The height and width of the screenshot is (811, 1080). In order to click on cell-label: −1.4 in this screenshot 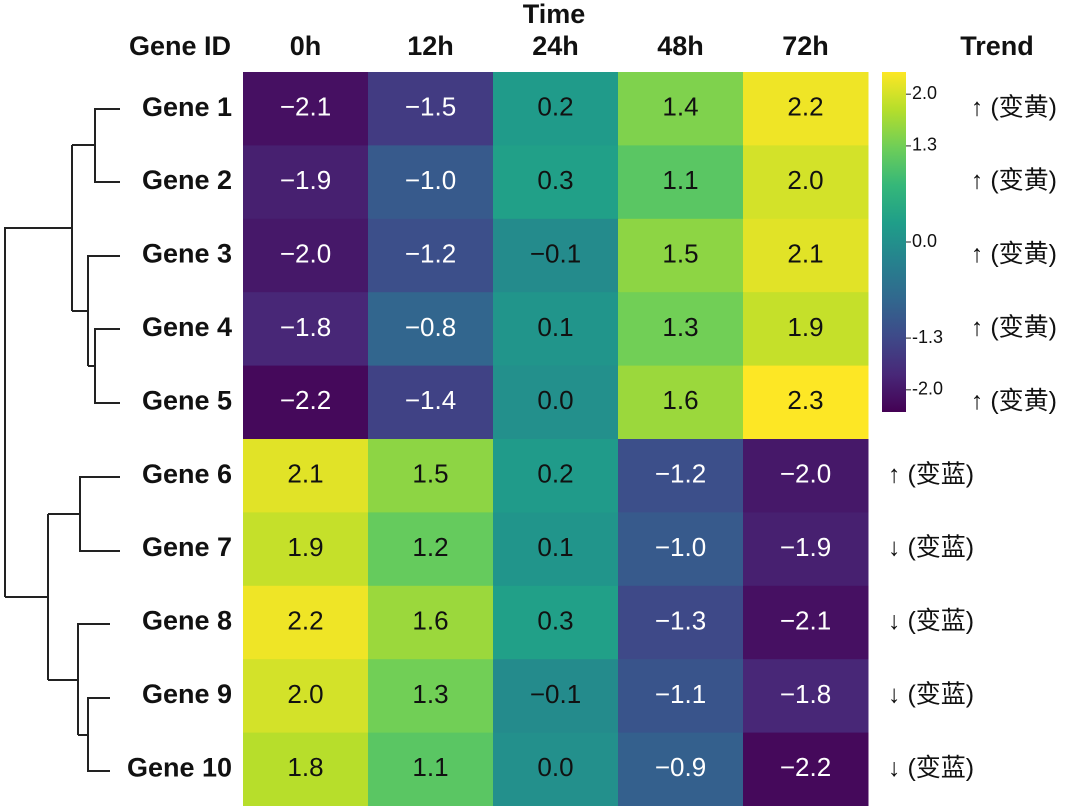, I will do `click(430, 400)`.